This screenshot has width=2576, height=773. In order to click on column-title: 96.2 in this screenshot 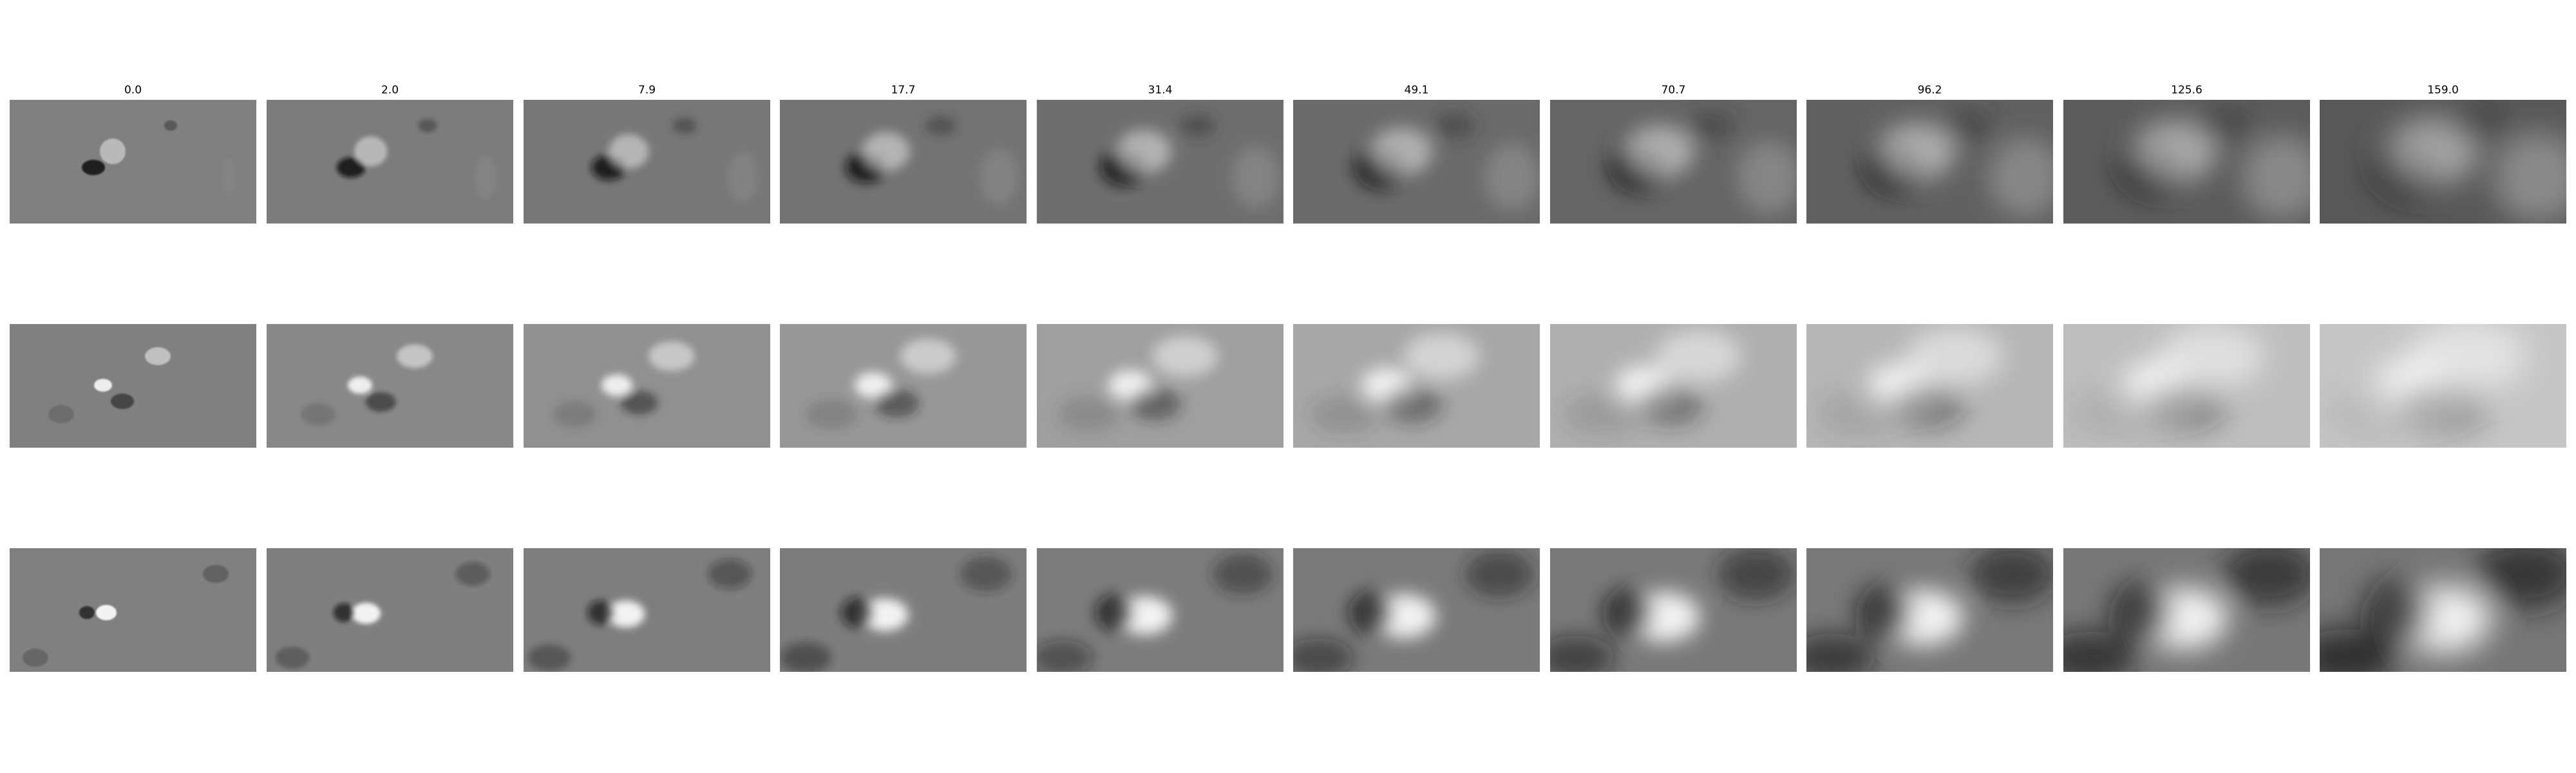, I will do `click(1929, 90)`.